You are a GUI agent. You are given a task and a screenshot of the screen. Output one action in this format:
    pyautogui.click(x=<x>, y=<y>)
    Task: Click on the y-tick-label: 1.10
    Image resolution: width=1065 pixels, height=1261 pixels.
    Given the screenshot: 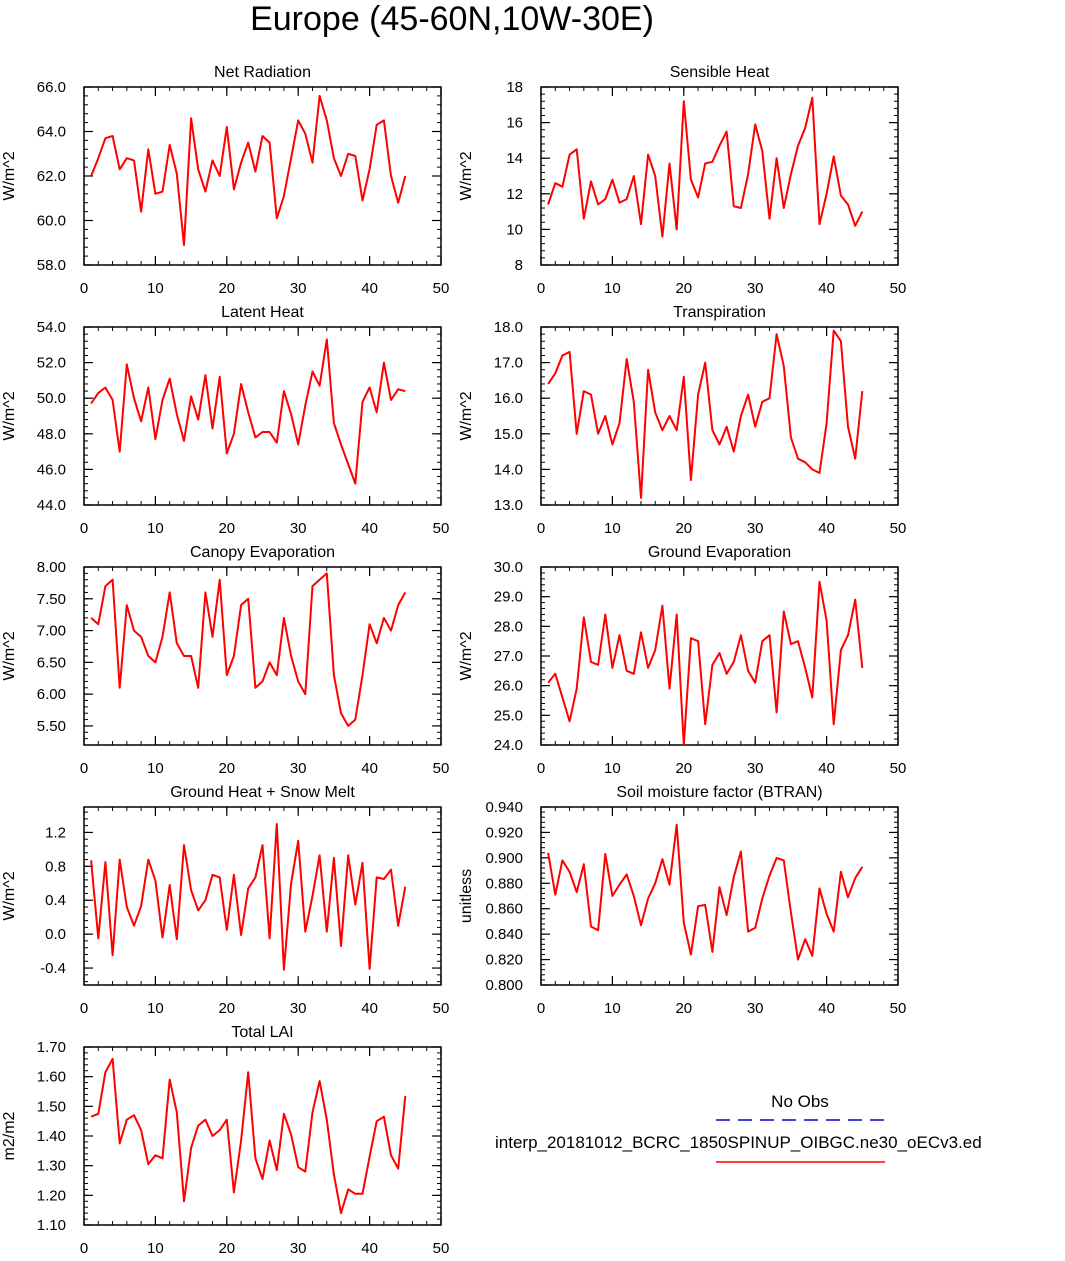 What is the action you would take?
    pyautogui.click(x=51, y=1225)
    